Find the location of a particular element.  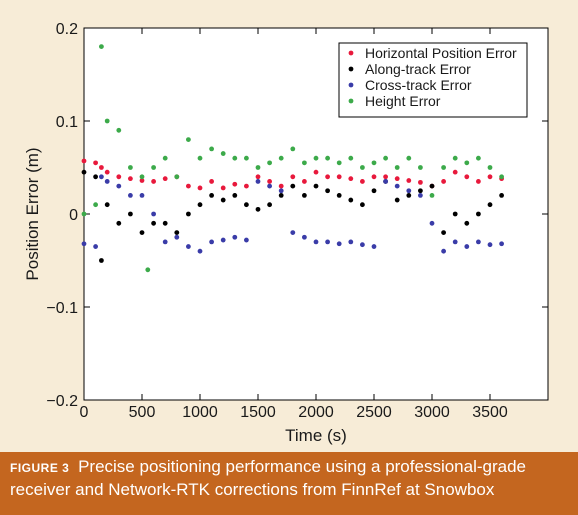

x-tick-label: 0 is located at coordinates (84, 412).